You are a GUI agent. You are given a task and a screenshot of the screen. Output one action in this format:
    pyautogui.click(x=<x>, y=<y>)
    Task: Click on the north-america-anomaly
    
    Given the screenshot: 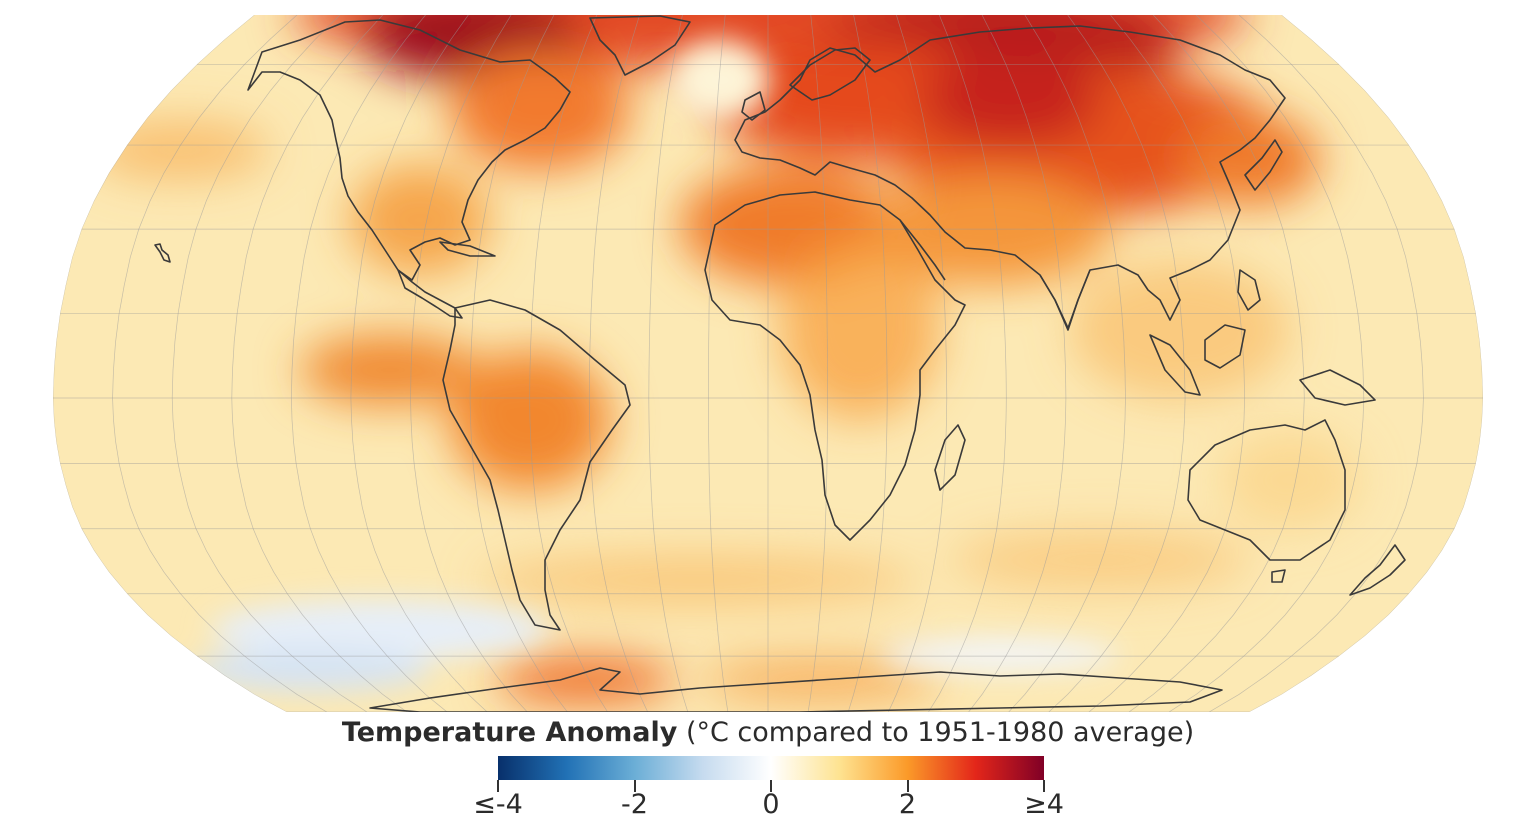 What is the action you would take?
    pyautogui.click(x=540, y=110)
    